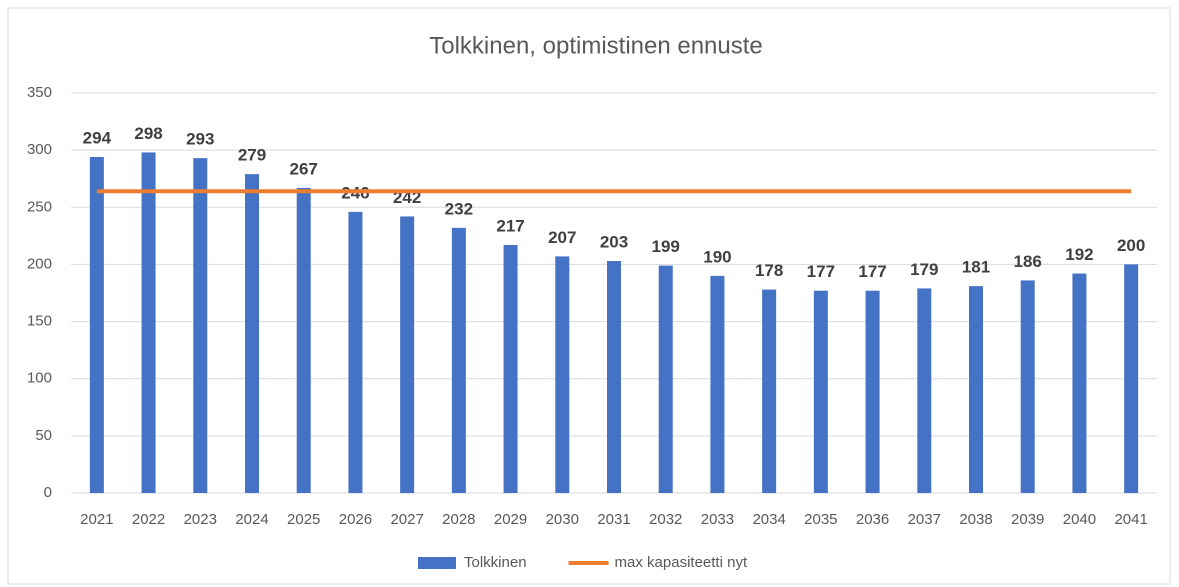  I want to click on data-label: 200, so click(1131, 245).